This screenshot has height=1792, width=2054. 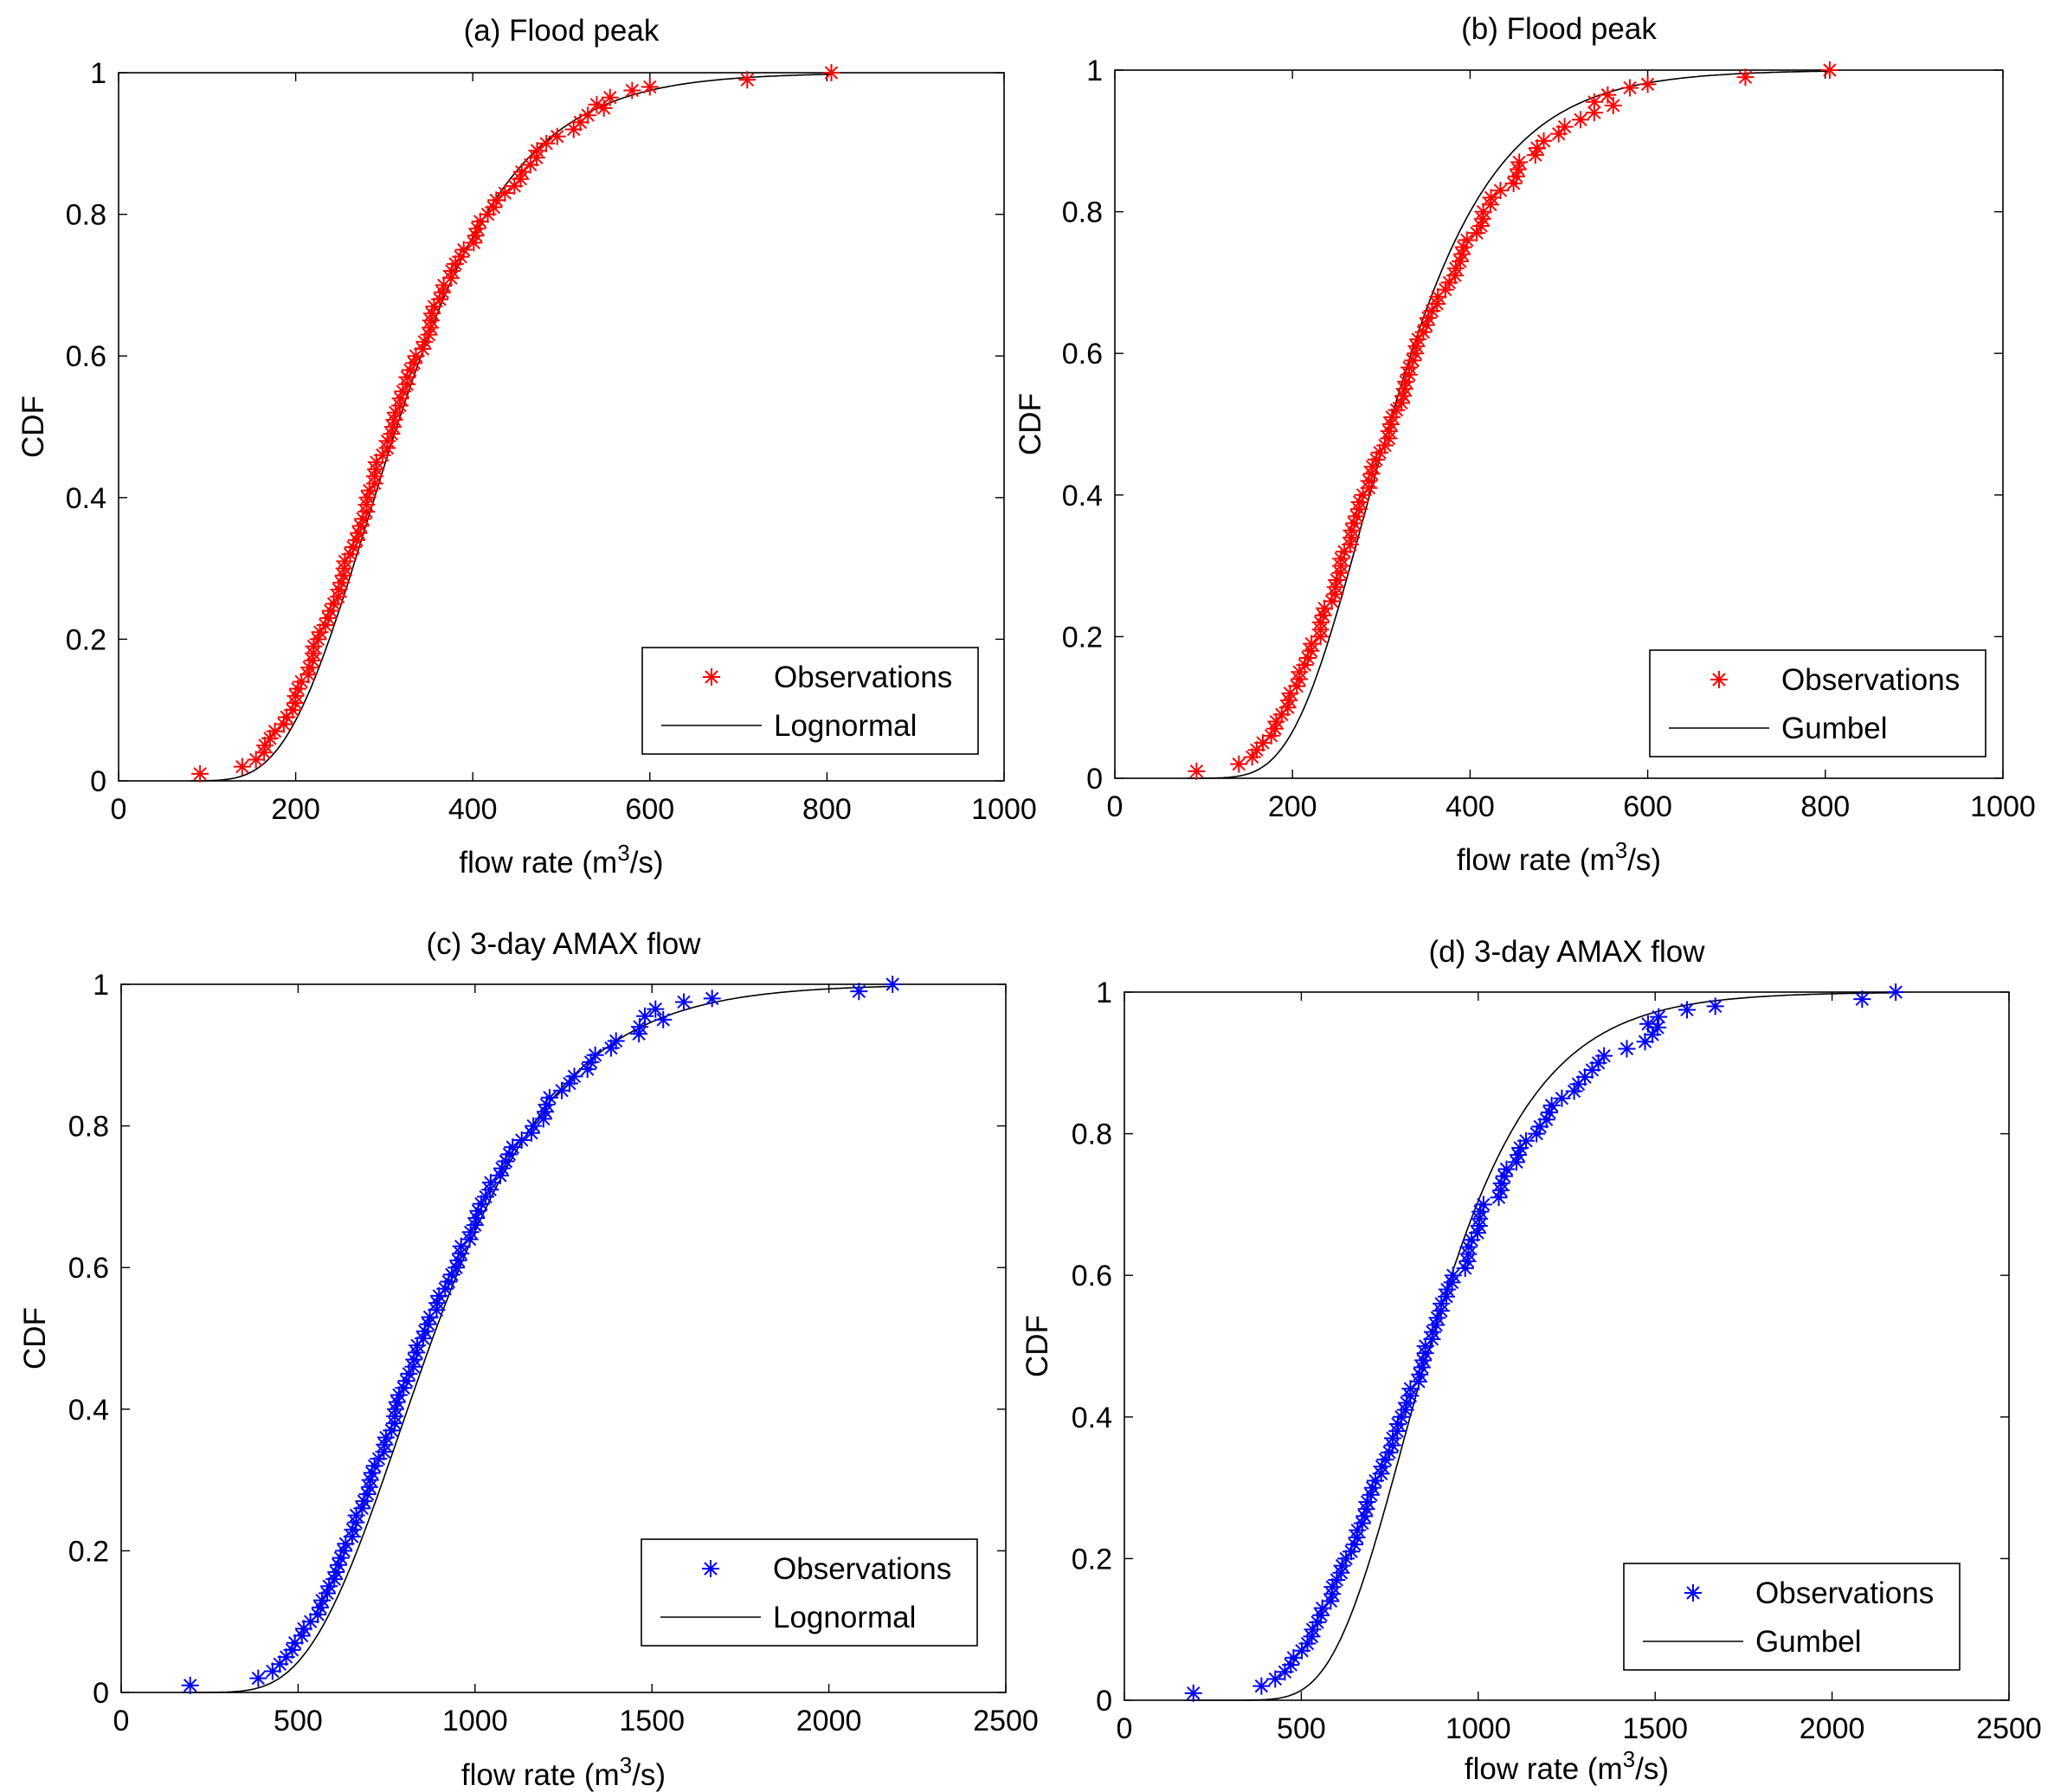 I want to click on x-axis-label-tail: /s), so click(x=1652, y=1769).